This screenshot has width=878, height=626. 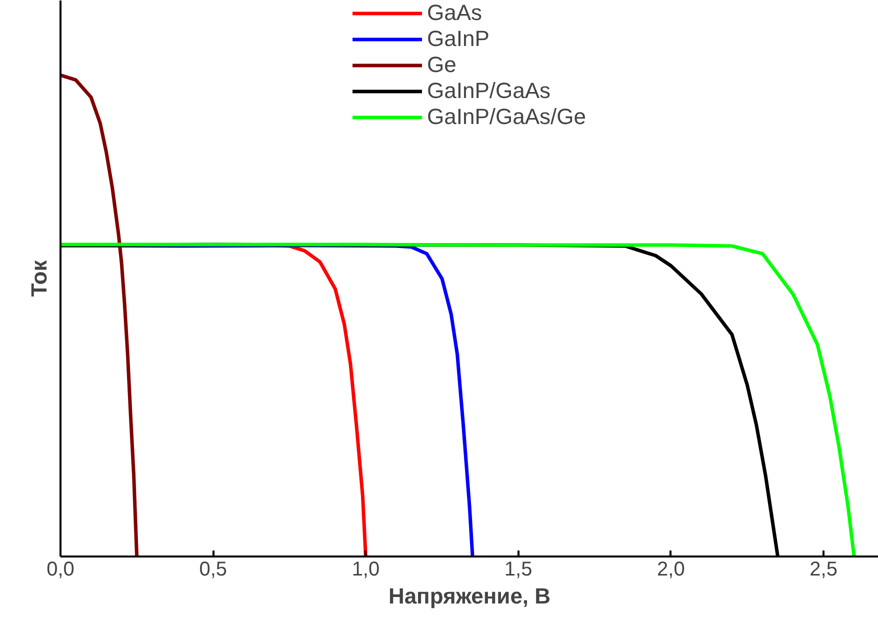 What do you see at coordinates (458, 39) in the screenshot?
I see `legend-label: GaInP` at bounding box center [458, 39].